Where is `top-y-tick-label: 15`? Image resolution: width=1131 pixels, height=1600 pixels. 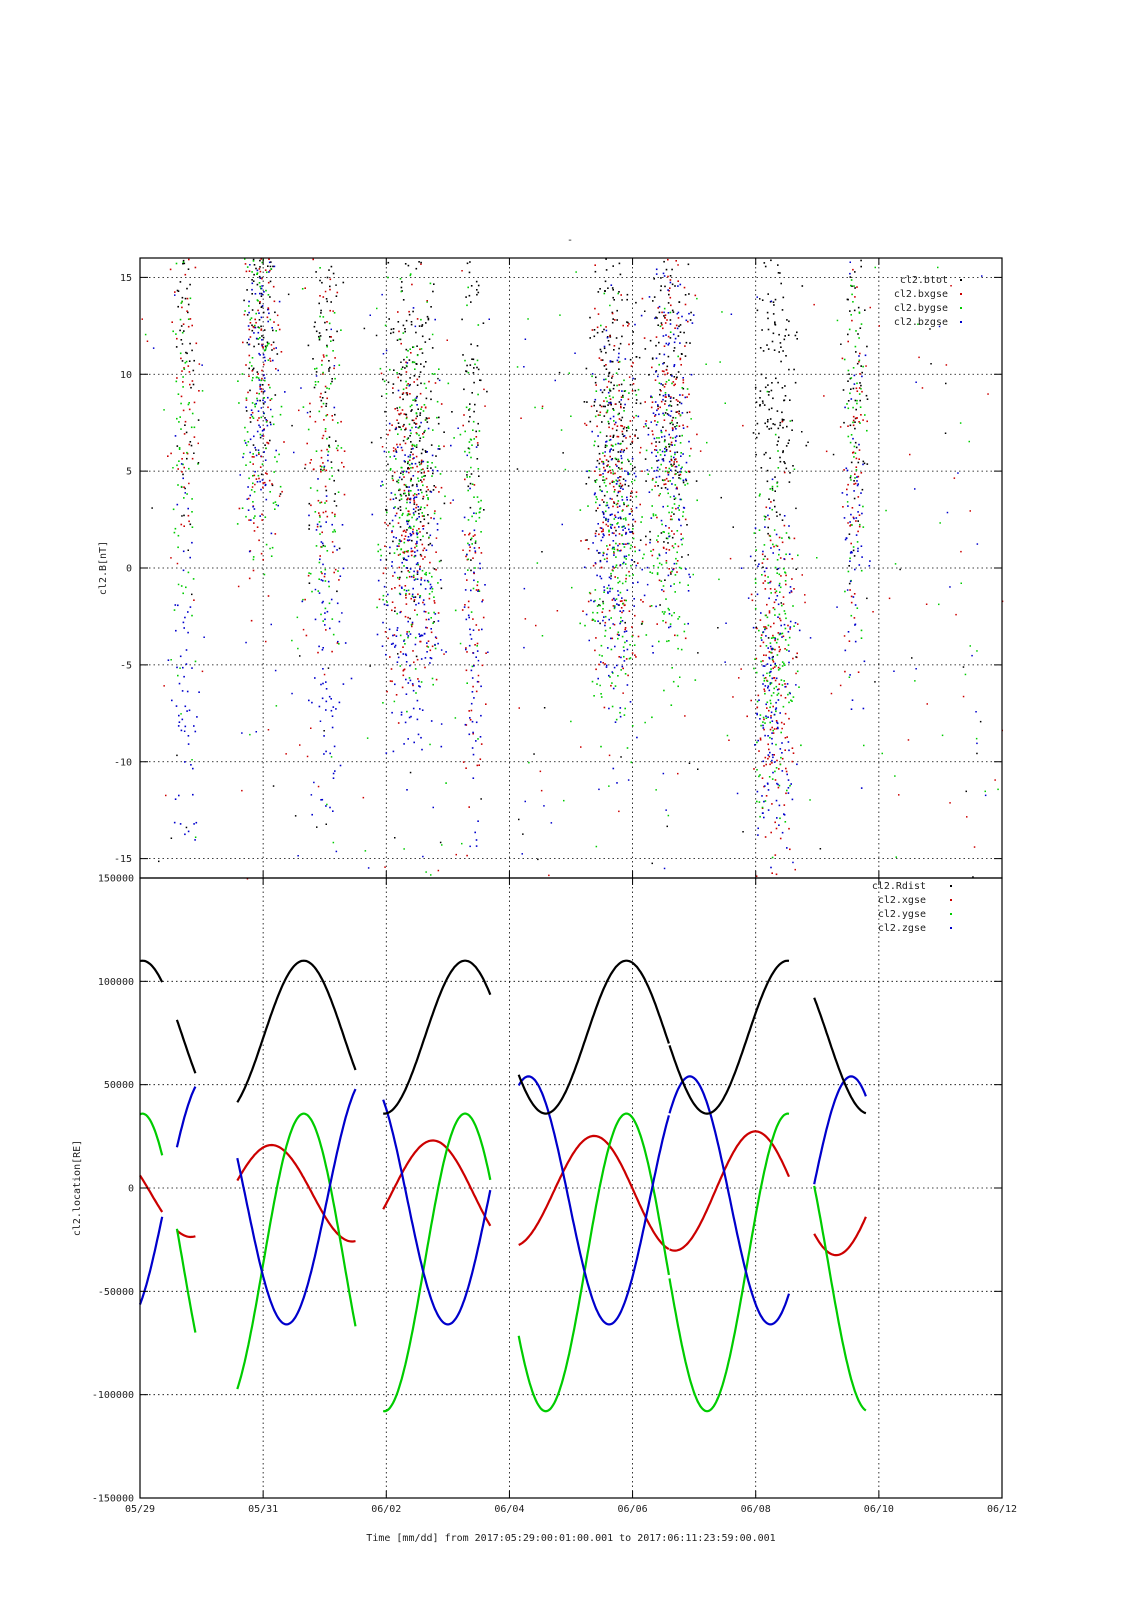
top-y-tick-label: 15 is located at coordinates (126, 278).